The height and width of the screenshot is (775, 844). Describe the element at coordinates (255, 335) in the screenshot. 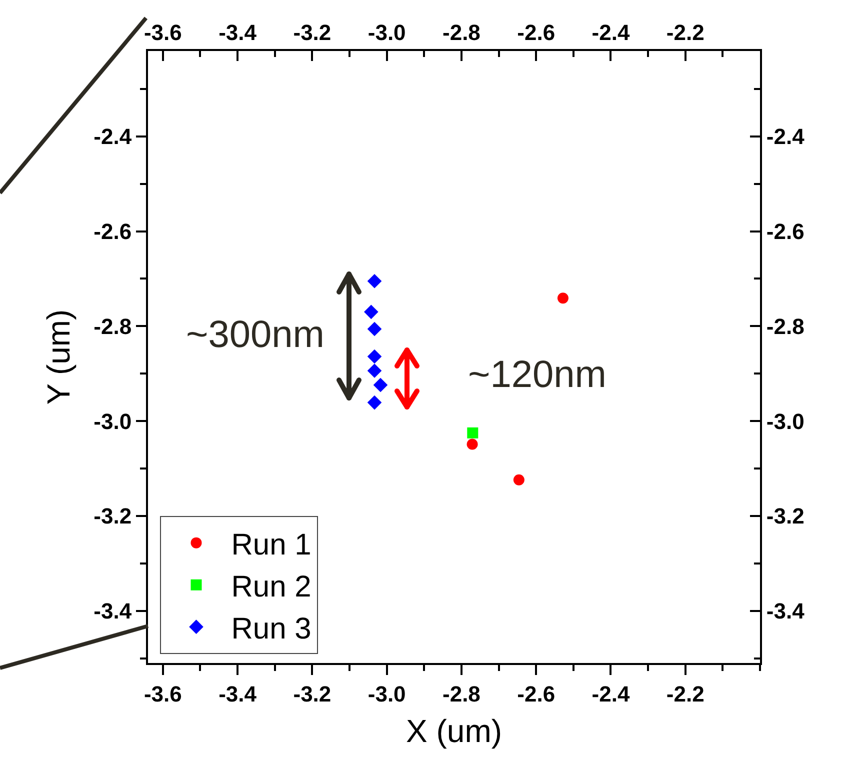

I see `annotation: ~300nm` at that location.